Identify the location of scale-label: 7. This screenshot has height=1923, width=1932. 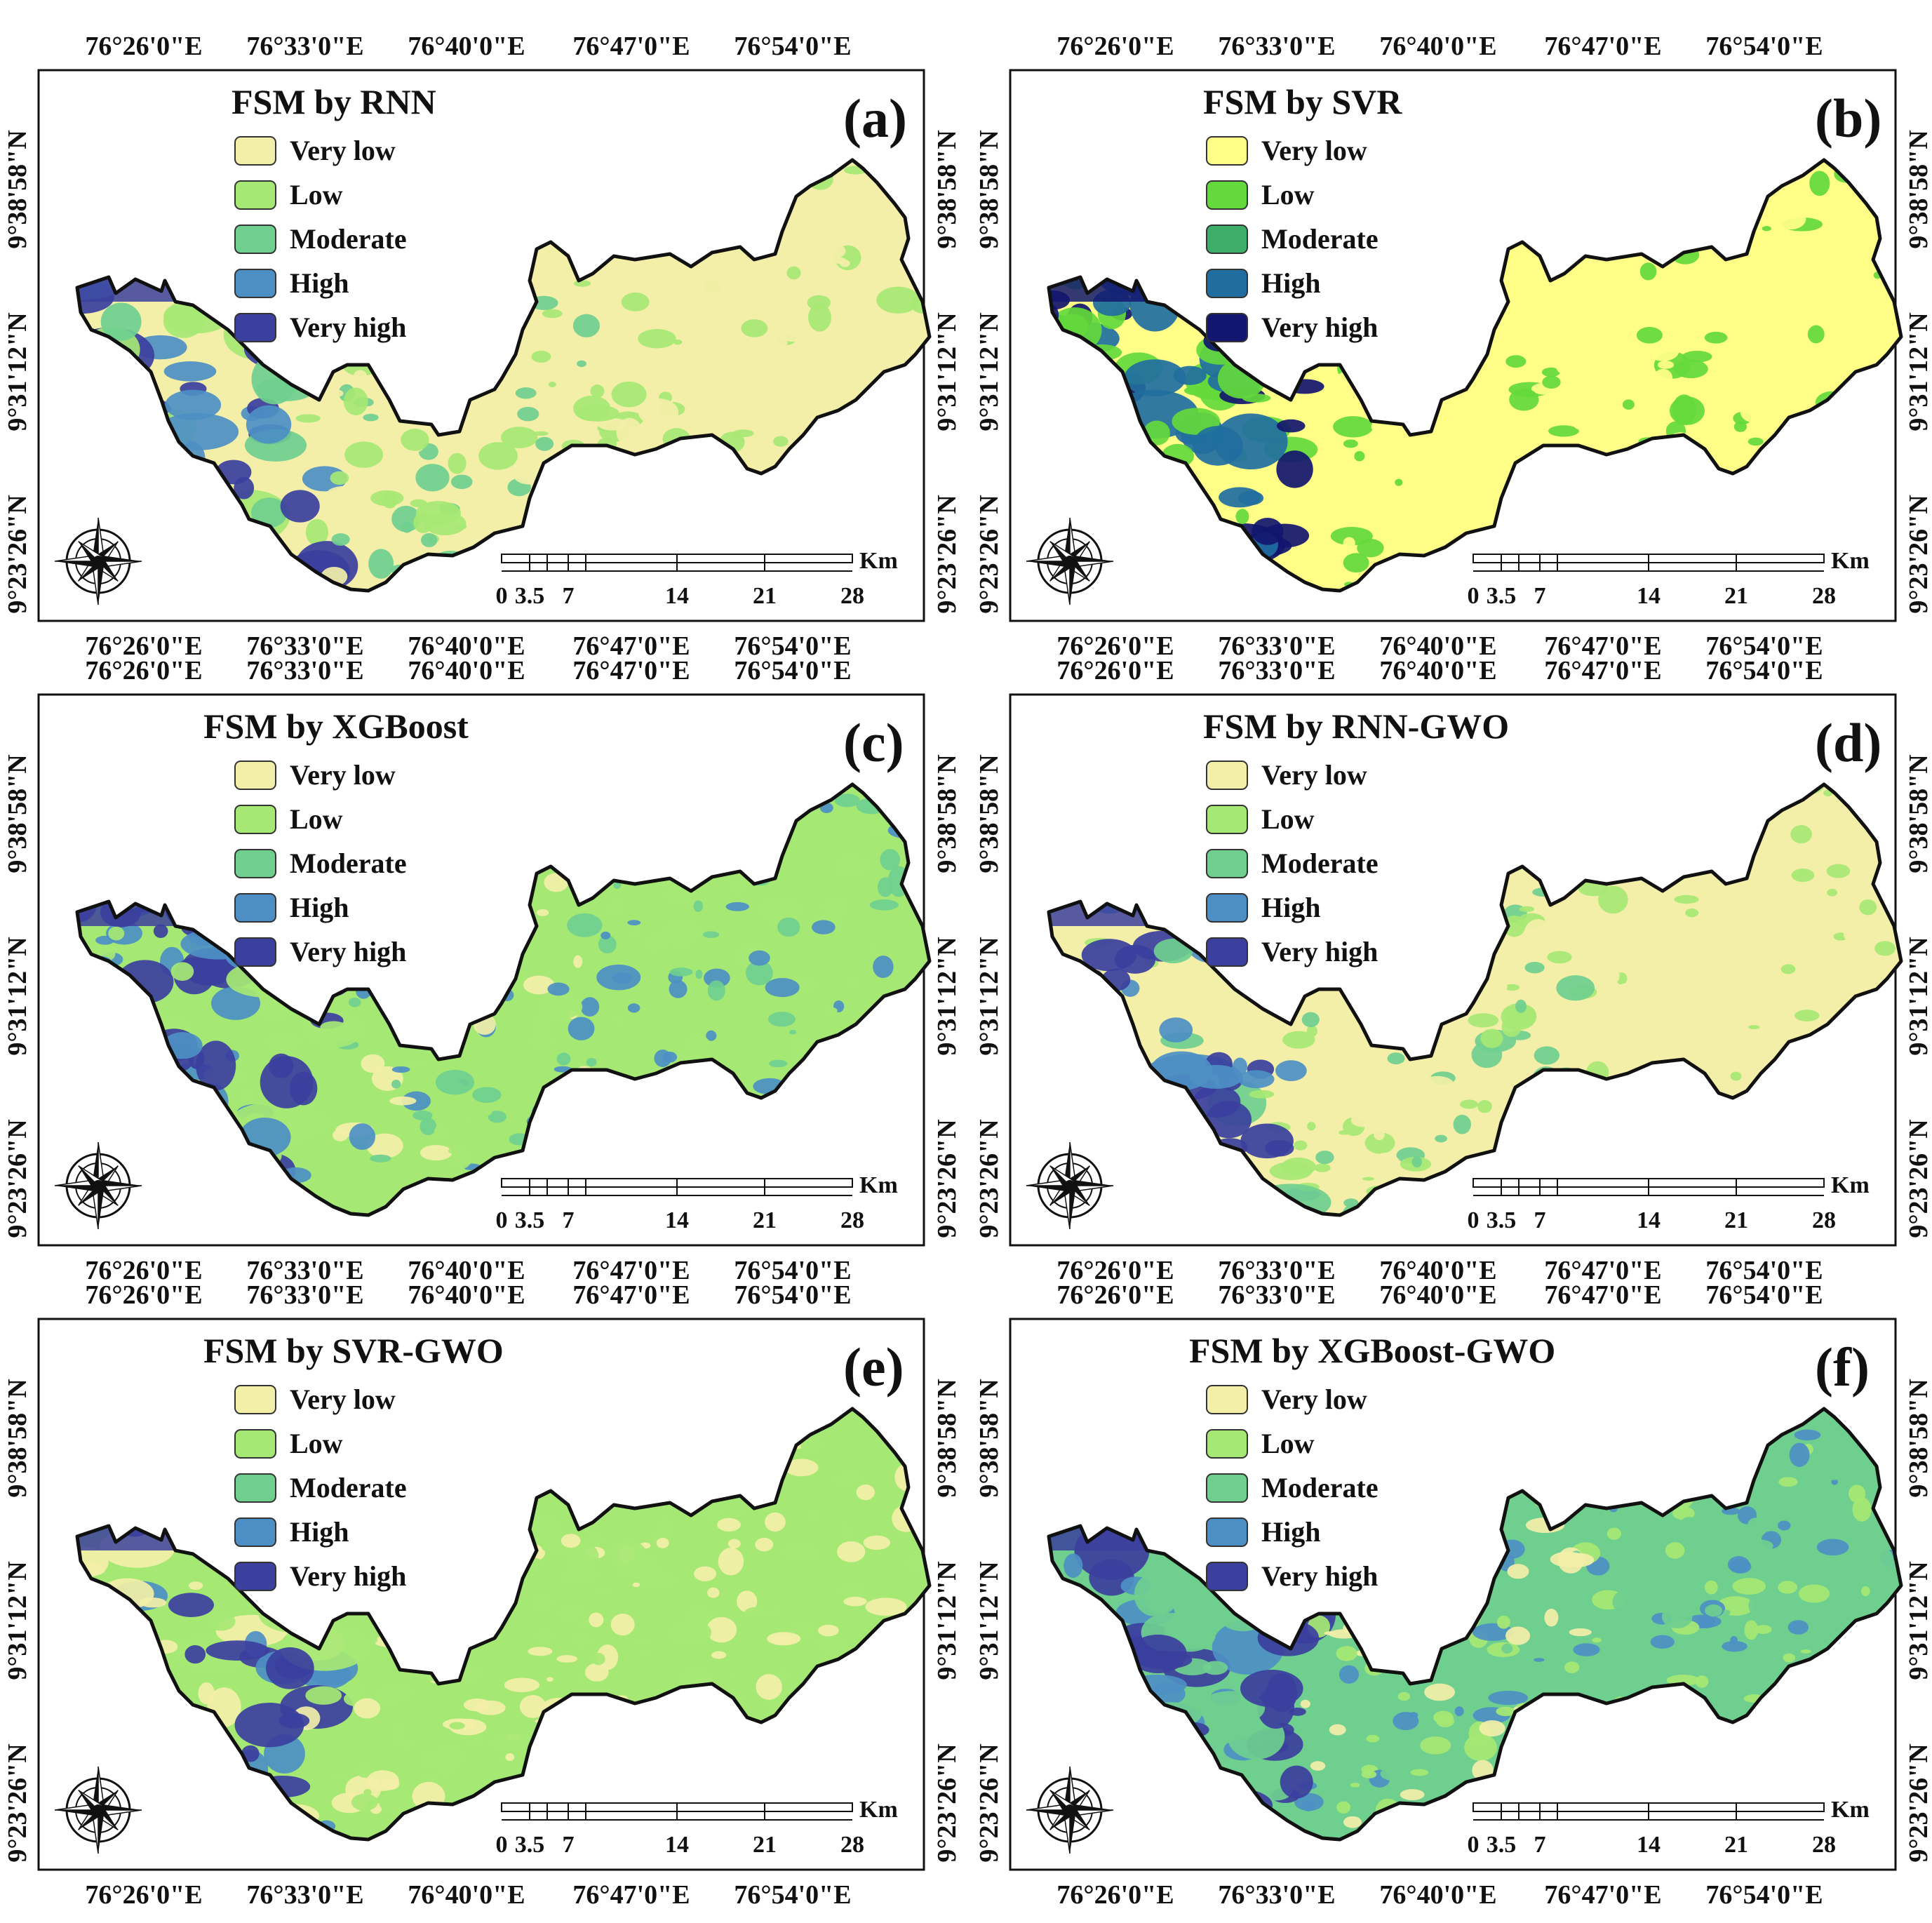
(569, 1220).